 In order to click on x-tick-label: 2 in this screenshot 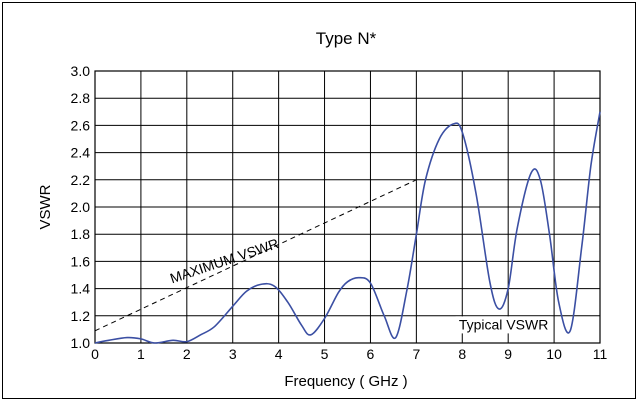, I will do `click(187, 354)`.